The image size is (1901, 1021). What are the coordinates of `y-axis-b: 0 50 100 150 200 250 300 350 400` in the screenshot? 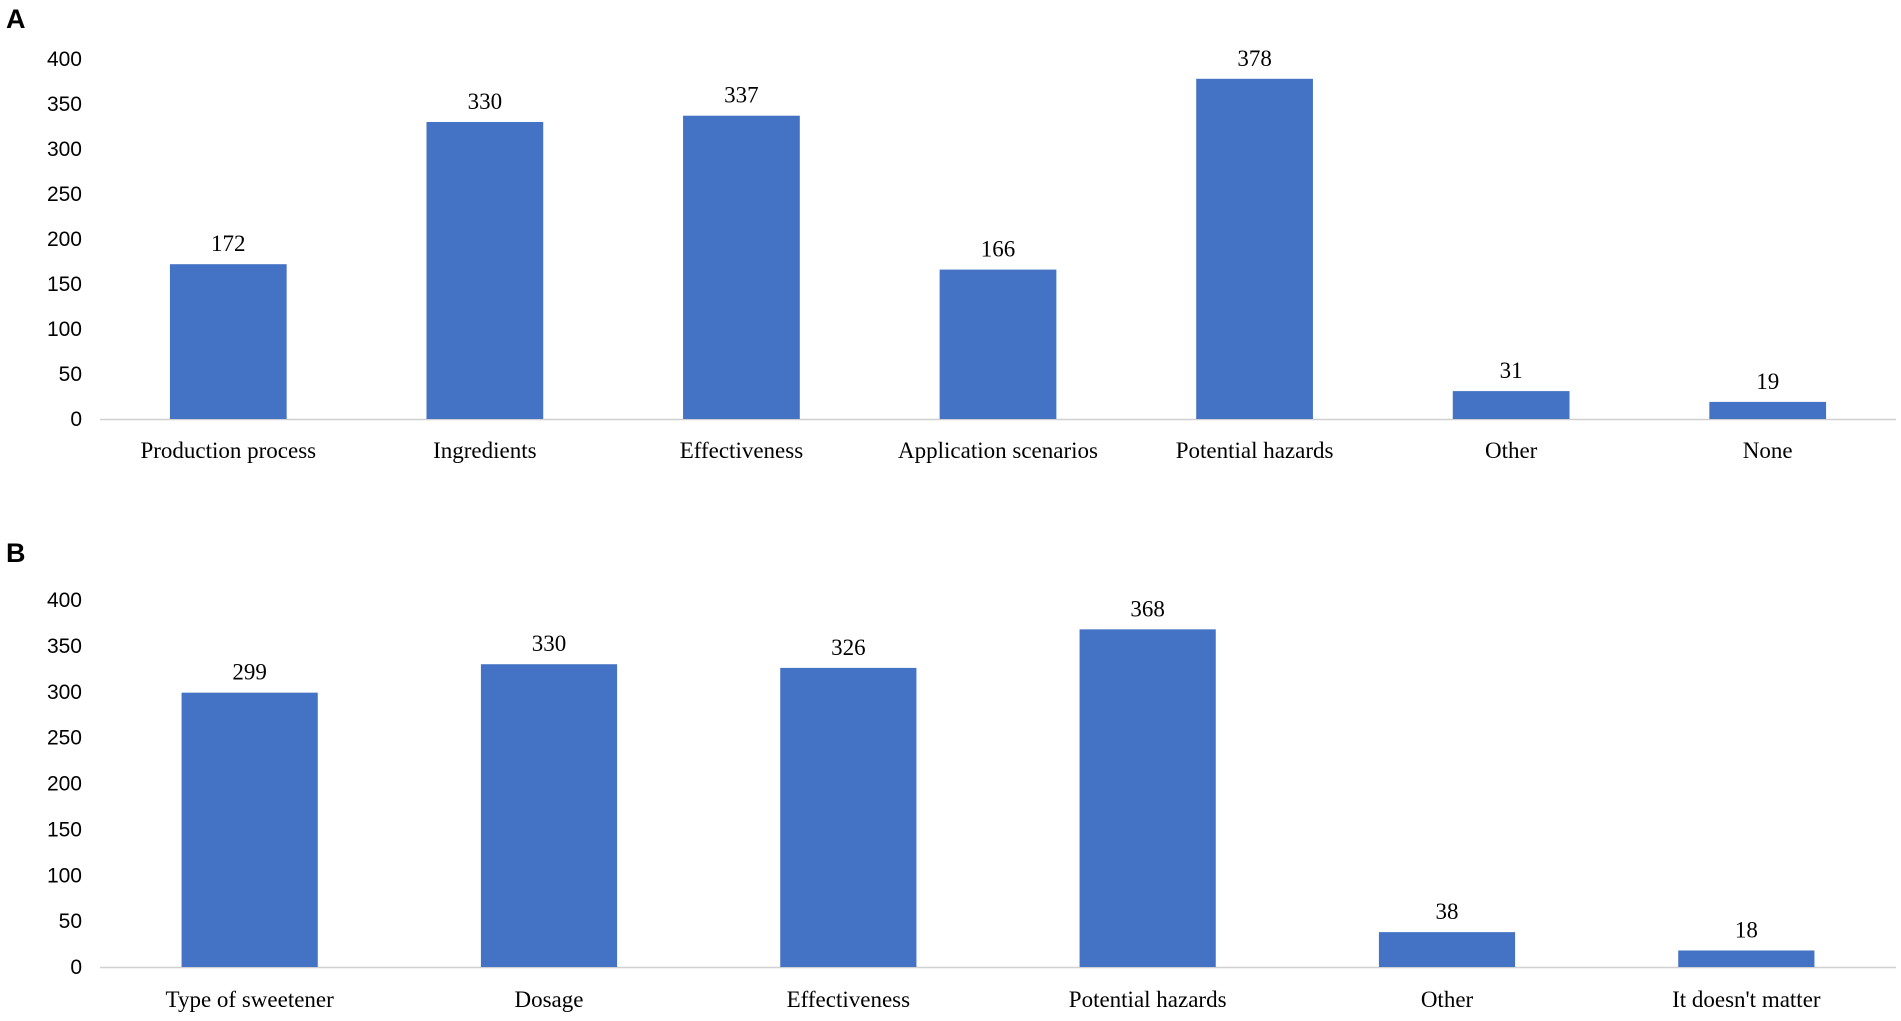 It's located at (64, 784).